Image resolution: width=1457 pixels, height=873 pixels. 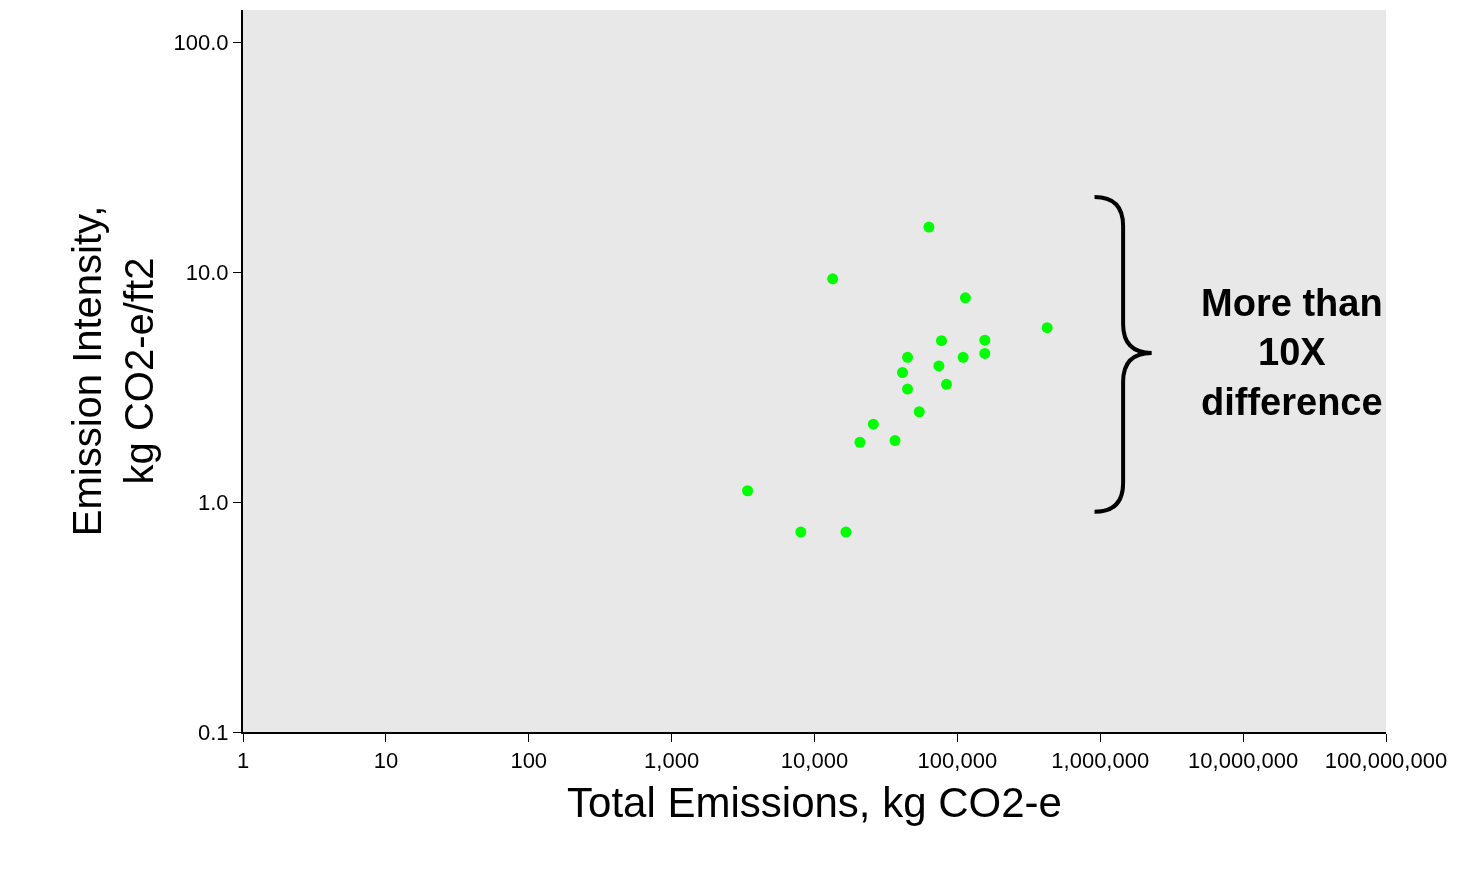 I want to click on y-tick-label: 100.0, so click(x=201, y=42).